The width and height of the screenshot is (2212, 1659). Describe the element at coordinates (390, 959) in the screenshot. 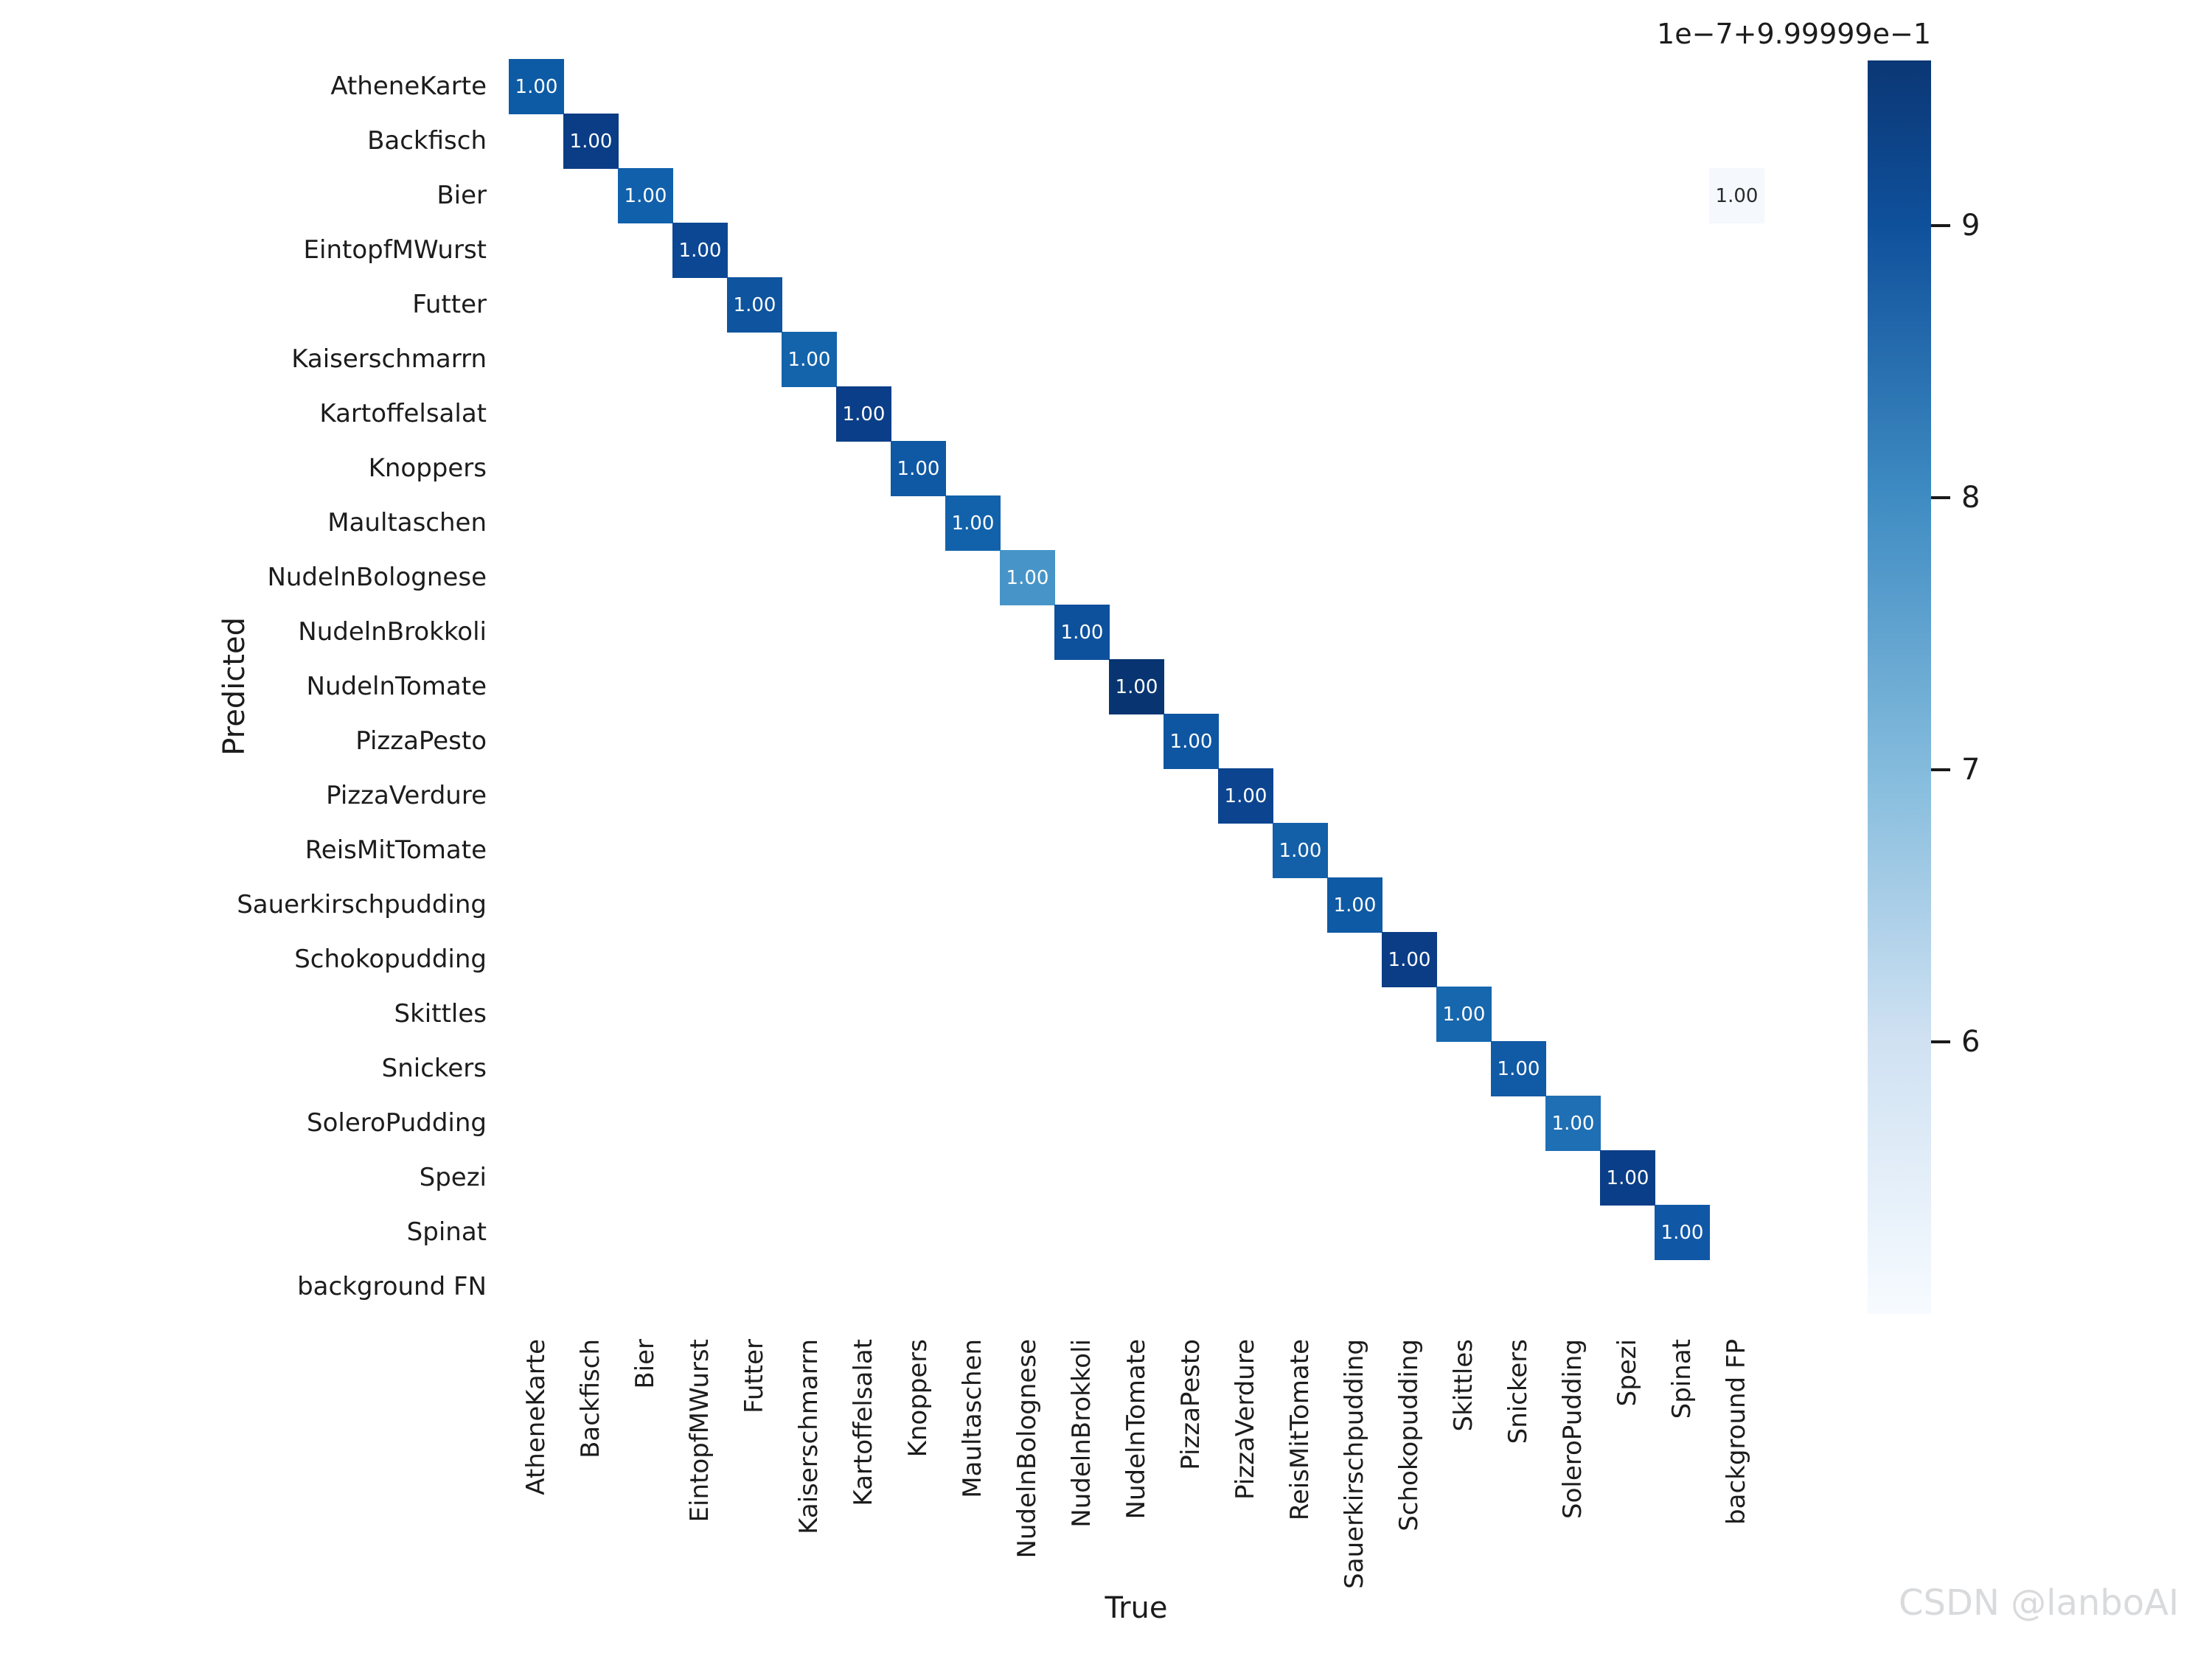

I see `row-label: Schokopudding` at that location.